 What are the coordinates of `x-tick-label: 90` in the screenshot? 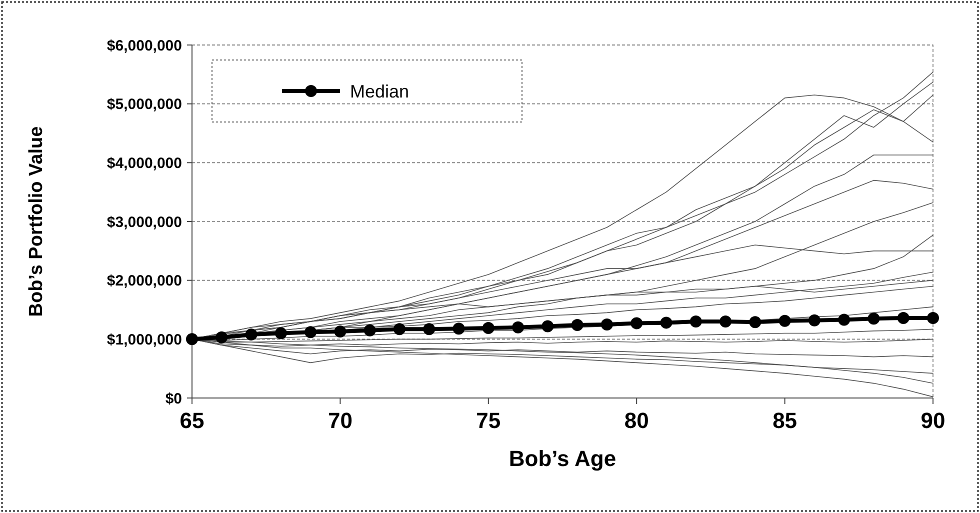 It's located at (933, 420).